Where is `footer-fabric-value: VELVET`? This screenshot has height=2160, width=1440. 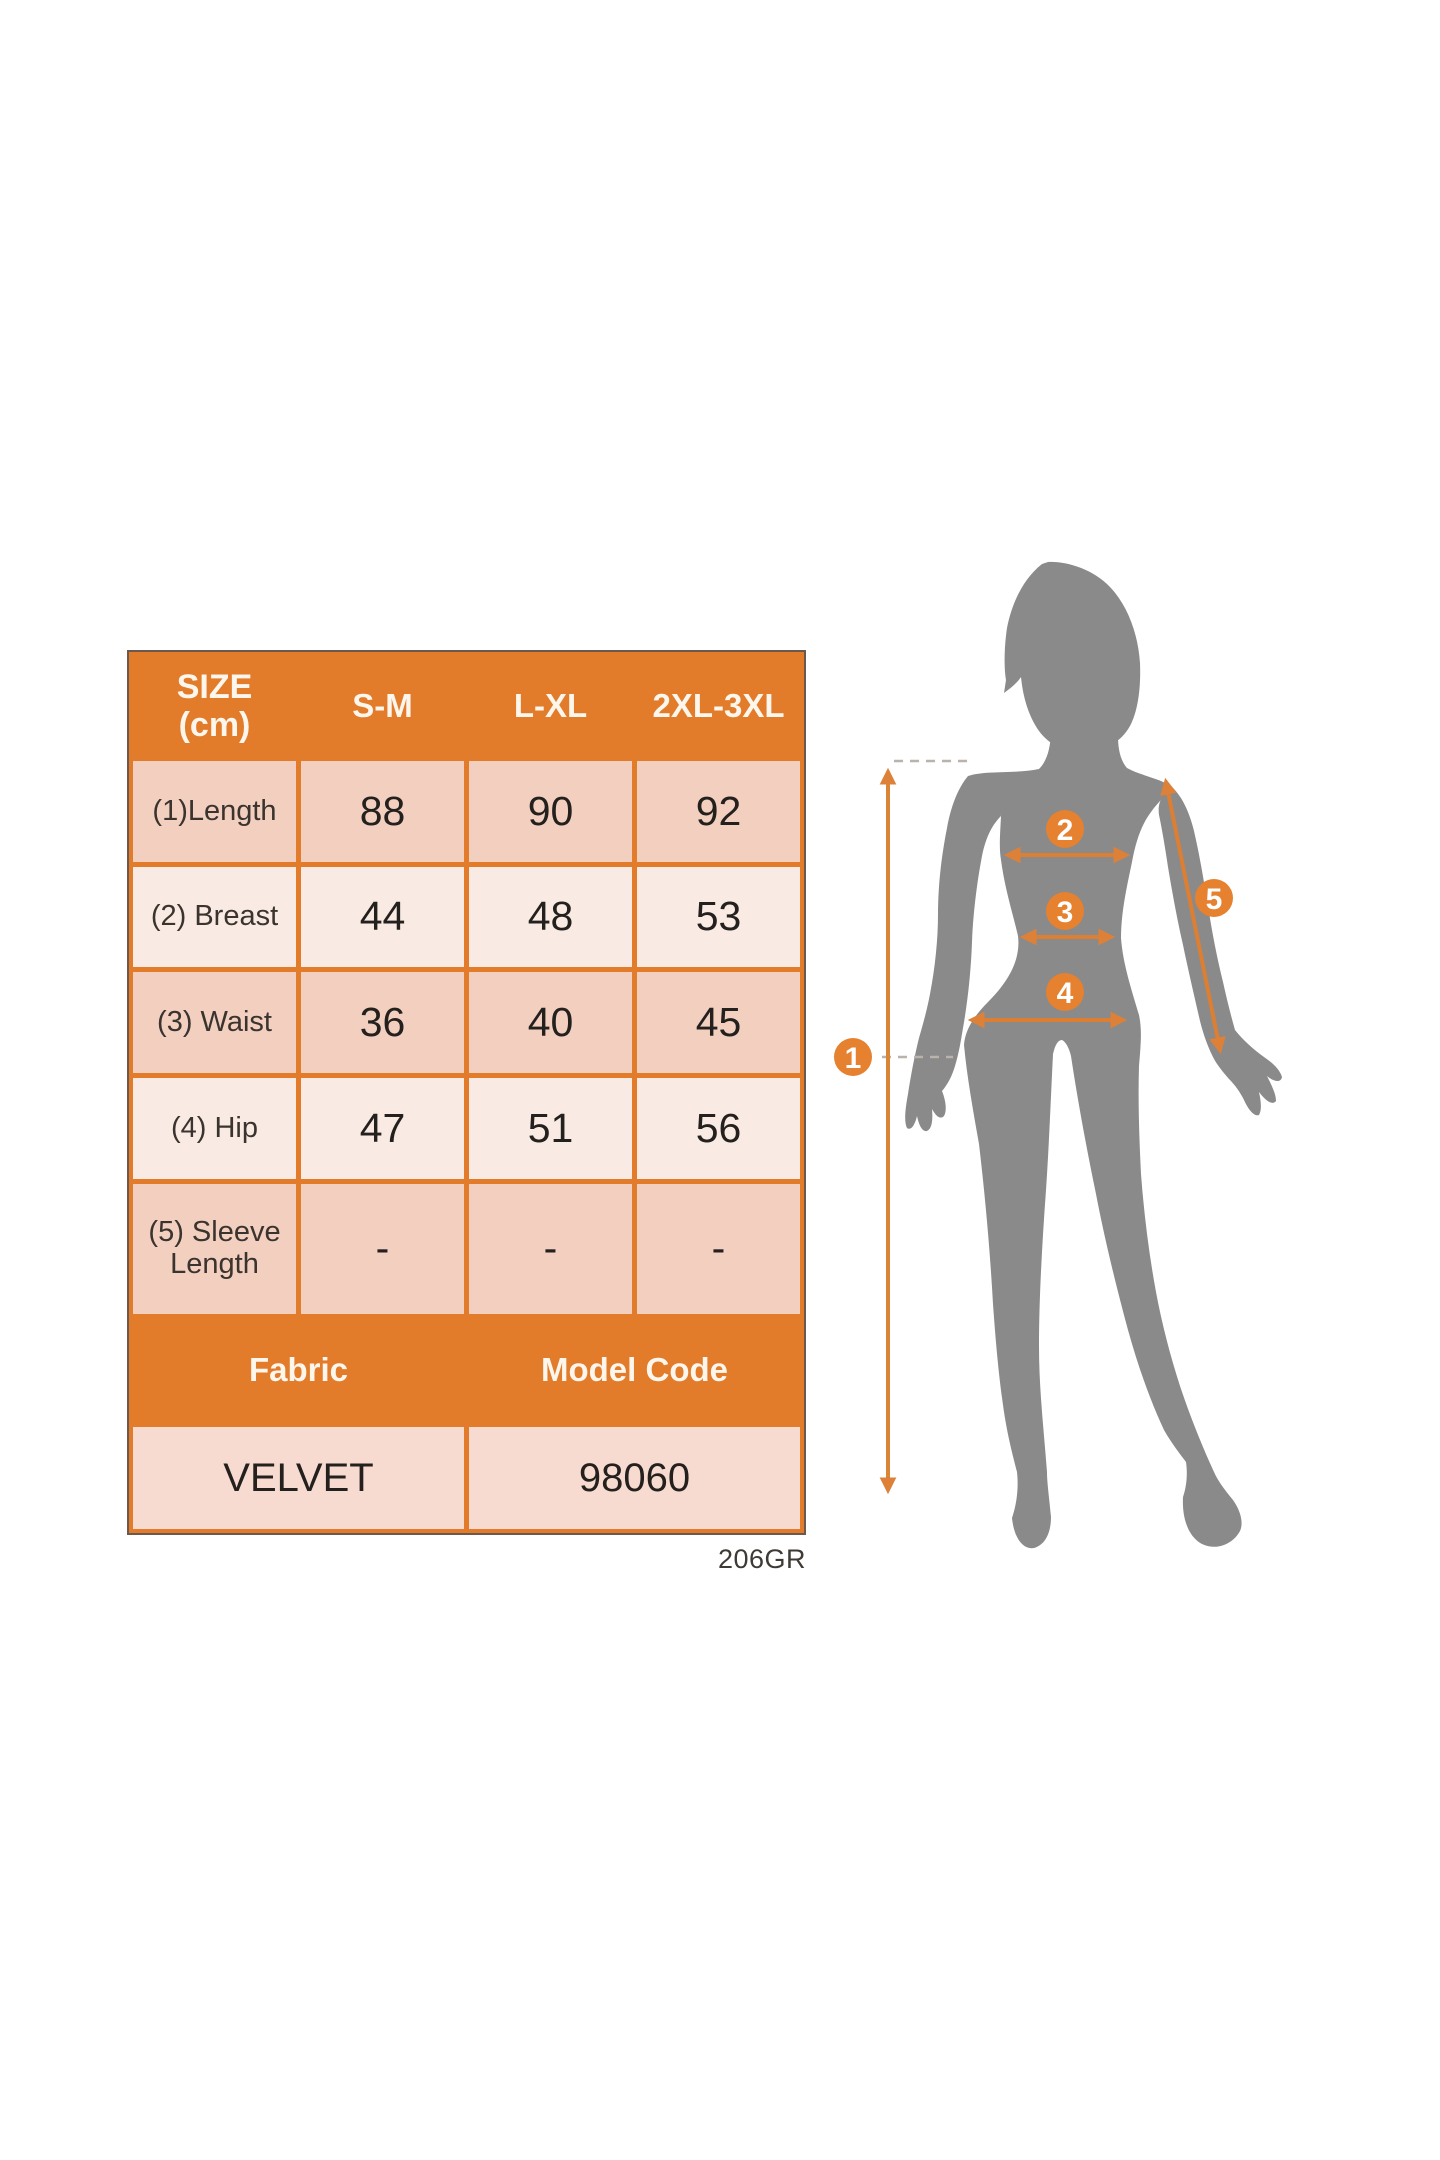 footer-fabric-value: VELVET is located at coordinates (298, 1478).